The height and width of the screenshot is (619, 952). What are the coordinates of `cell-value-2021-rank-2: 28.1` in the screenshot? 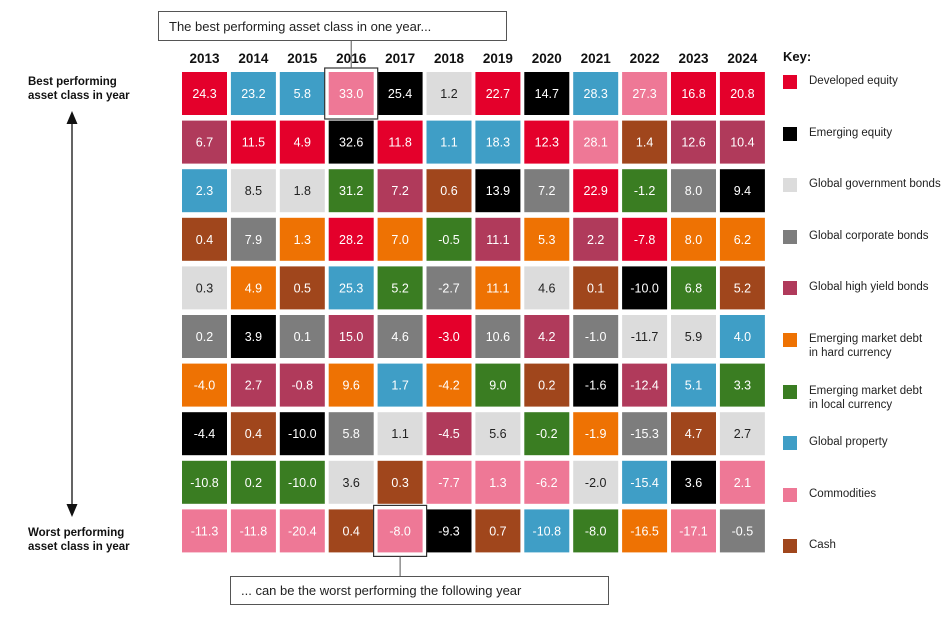 It's located at (596, 143).